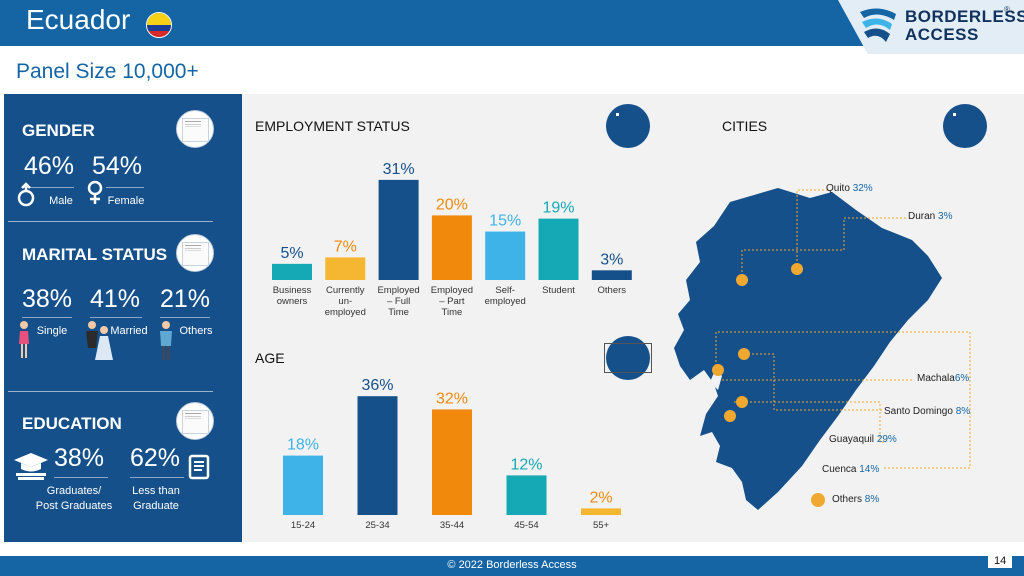 This screenshot has width=1024, height=576. Describe the element at coordinates (558, 208) in the screenshot. I see `data-label: 19%` at that location.